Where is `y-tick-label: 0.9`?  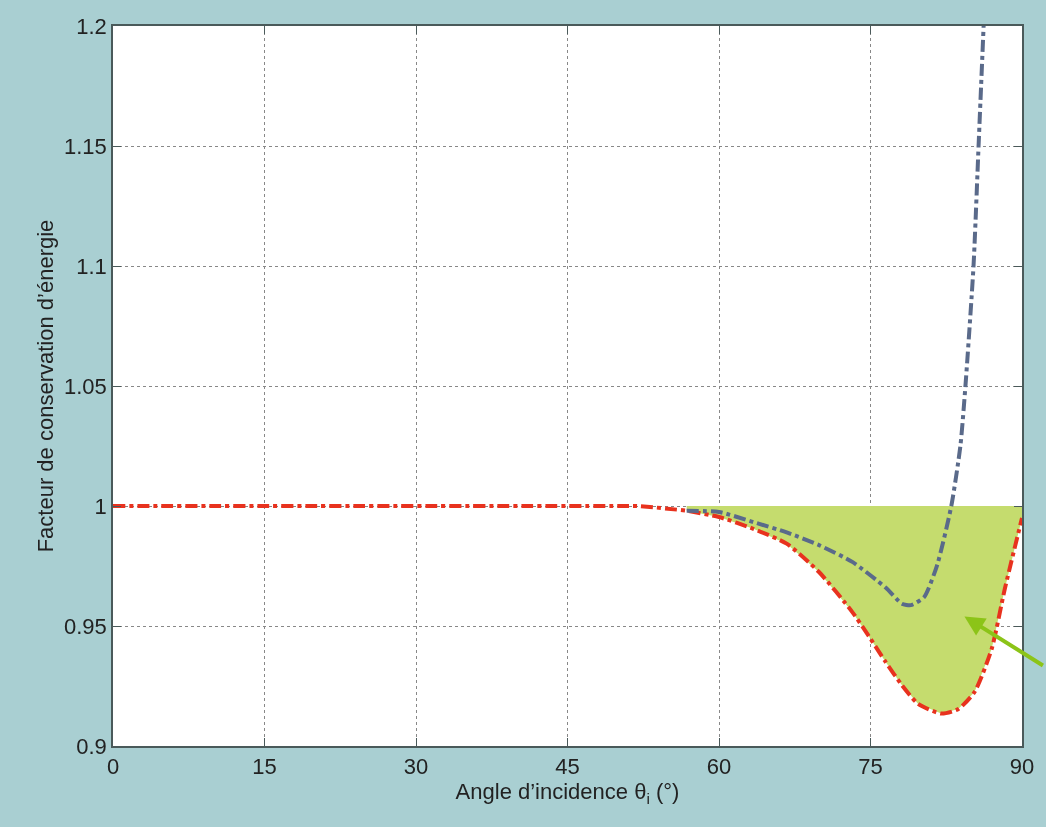
y-tick-label: 0.9 is located at coordinates (91, 746).